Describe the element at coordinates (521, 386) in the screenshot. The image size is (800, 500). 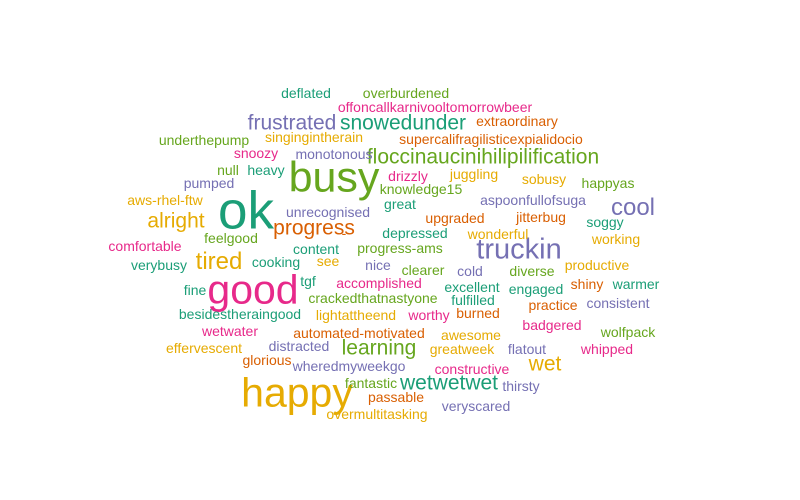
I see `cloud-word: thirsty` at that location.